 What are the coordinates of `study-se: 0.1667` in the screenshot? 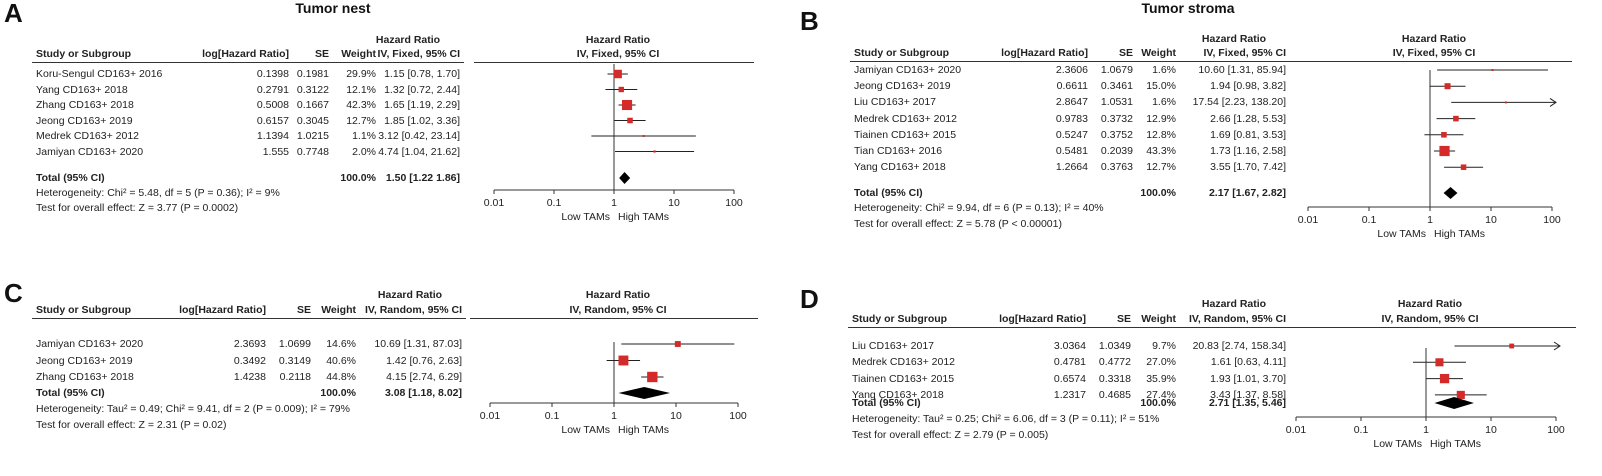 It's located at (312, 105).